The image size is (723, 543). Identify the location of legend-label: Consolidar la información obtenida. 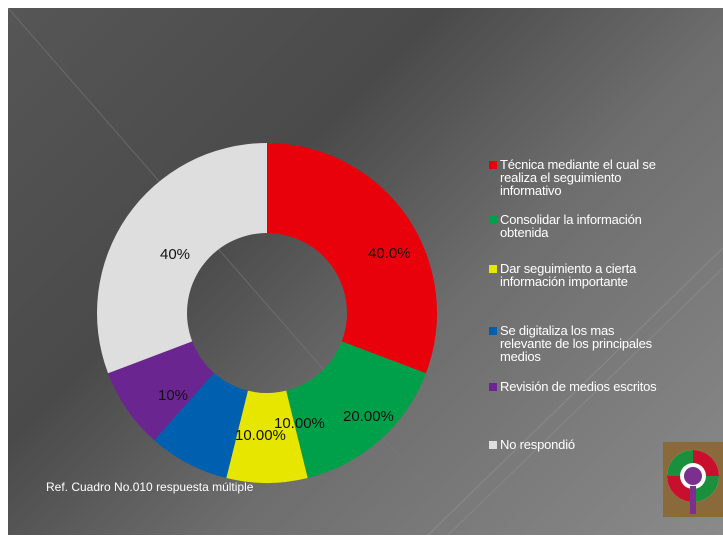
(571, 226).